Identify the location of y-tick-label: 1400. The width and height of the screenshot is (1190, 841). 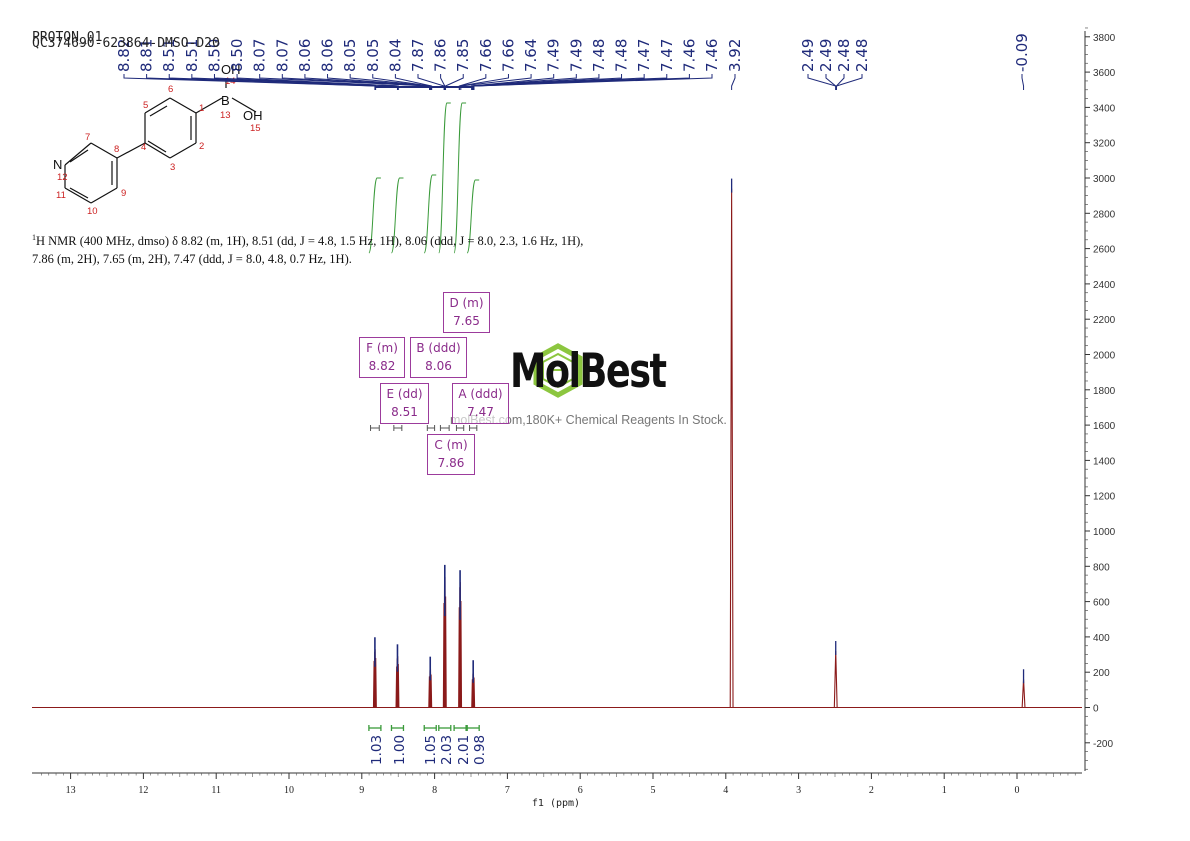
(1104, 461).